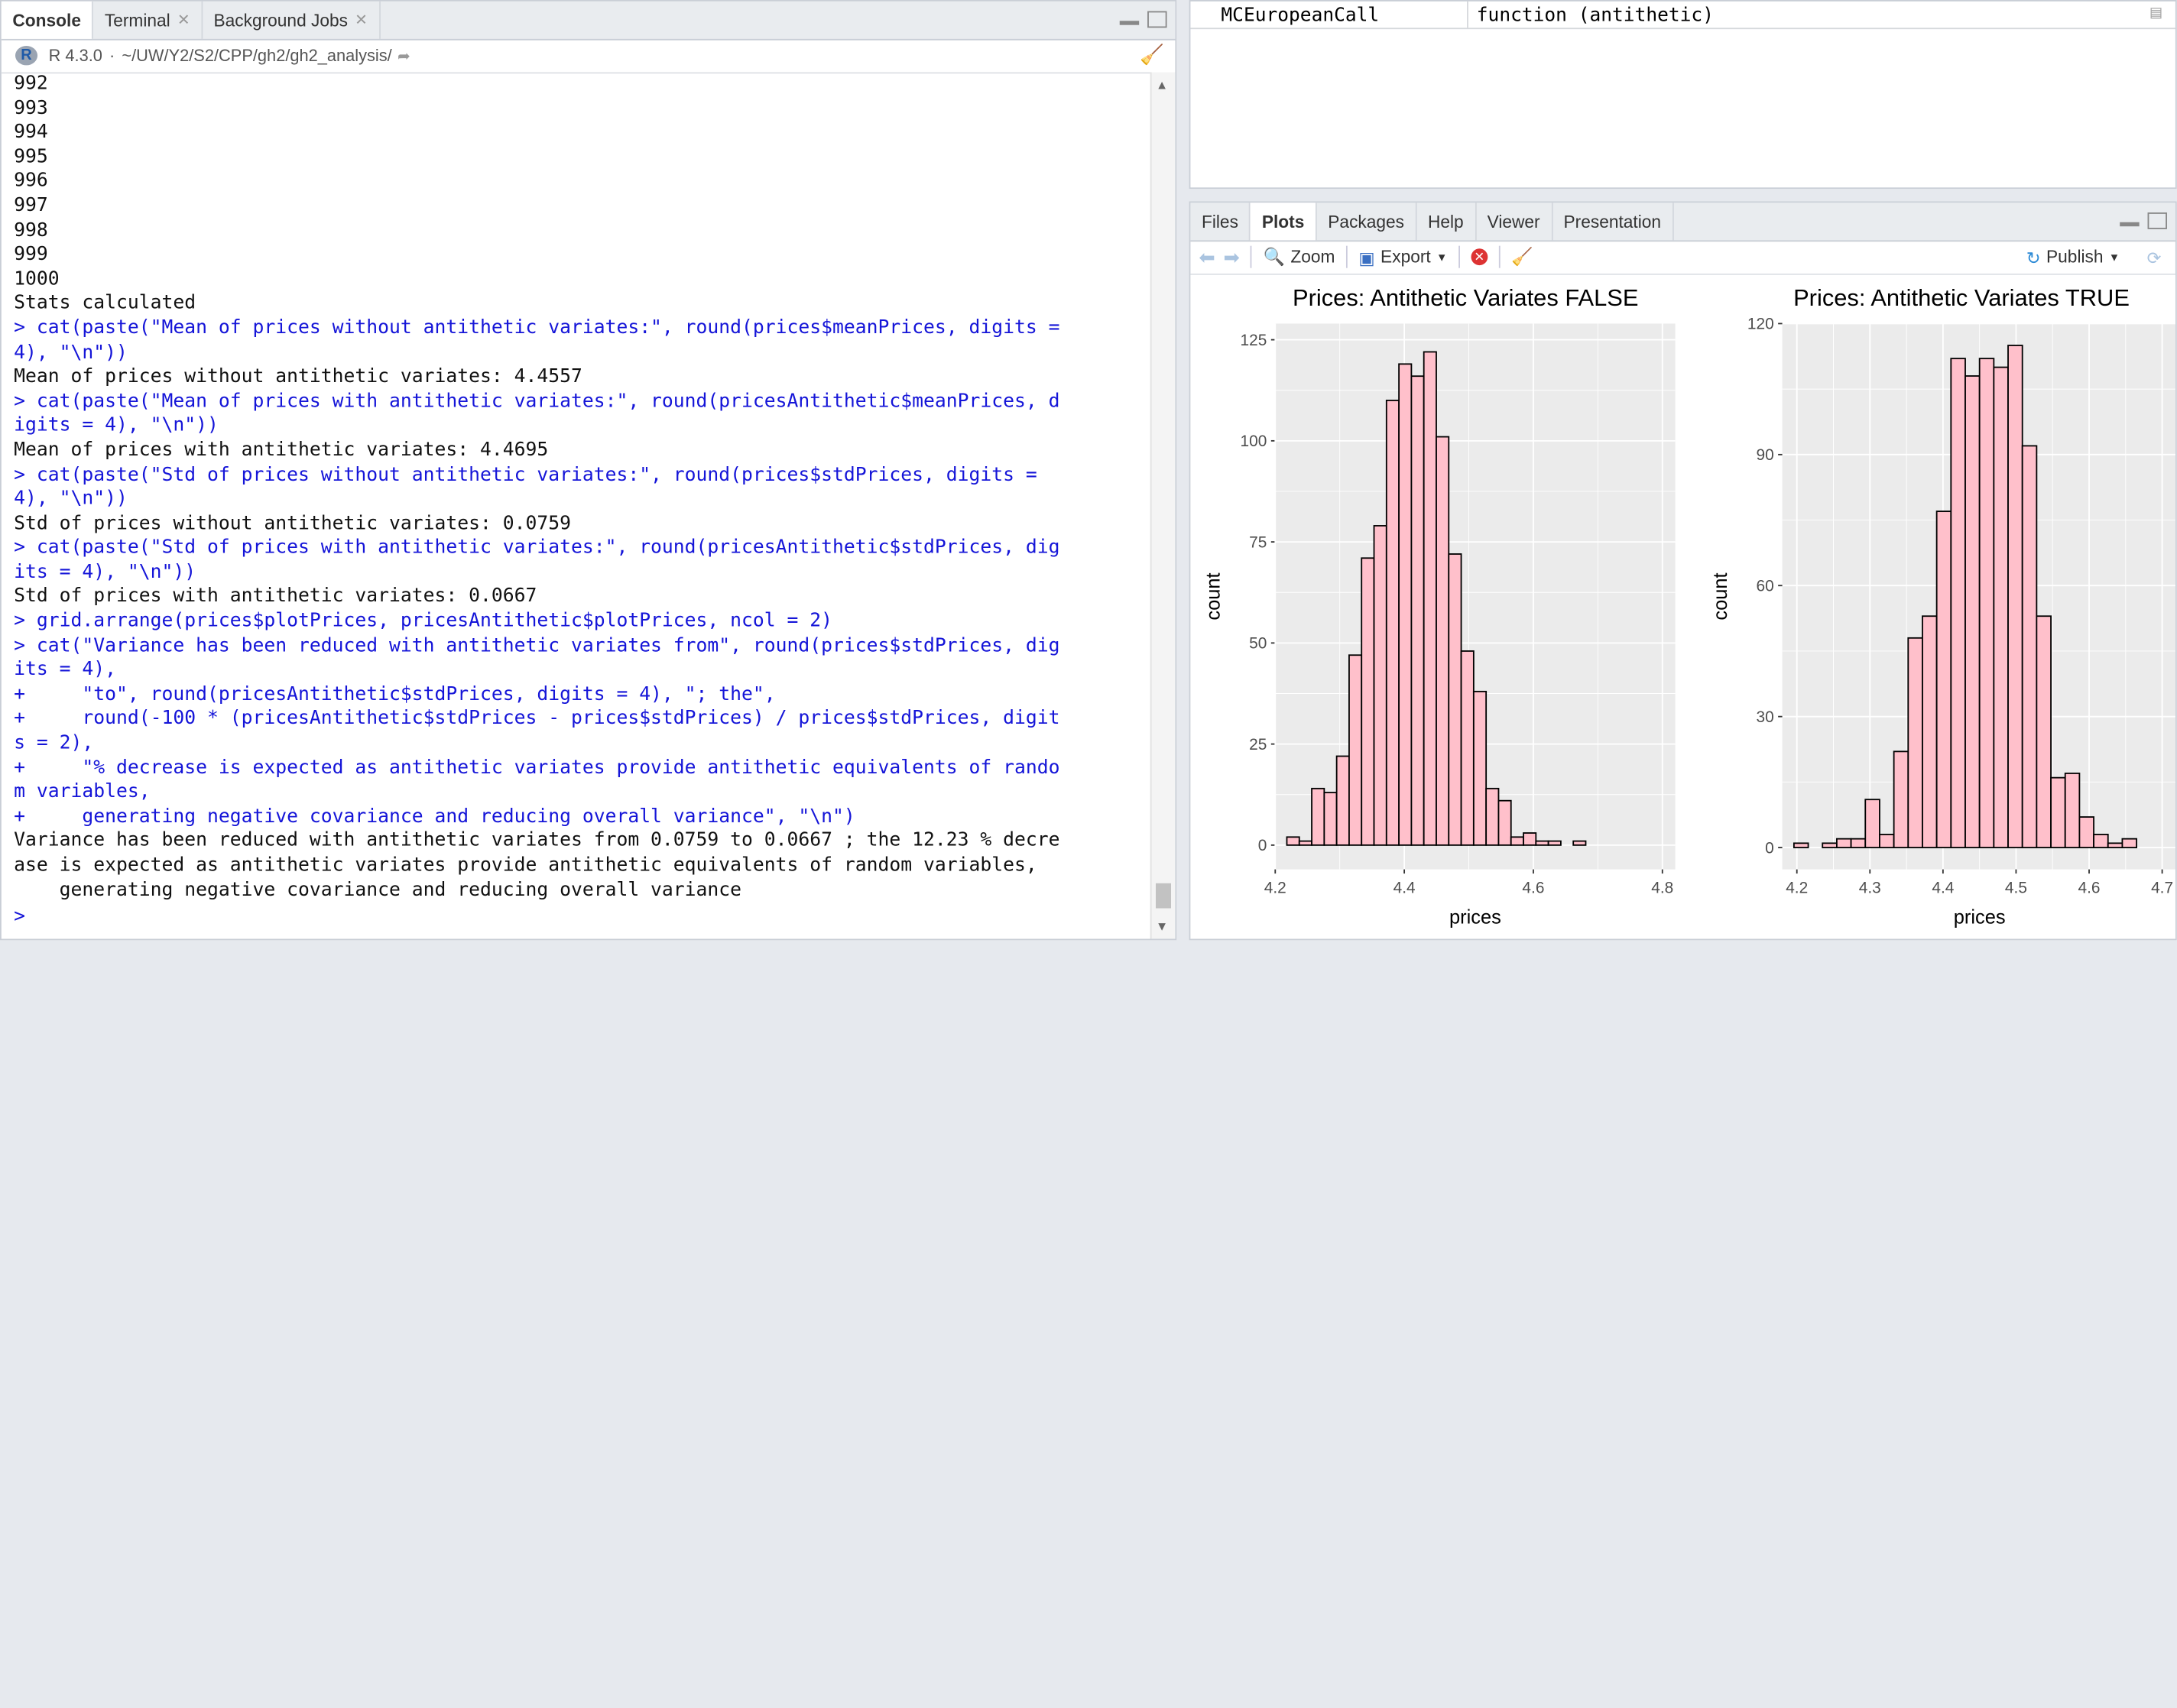  Describe the element at coordinates (1163, 505) in the screenshot. I see `console-scrollbar: ▲ ▼` at that location.